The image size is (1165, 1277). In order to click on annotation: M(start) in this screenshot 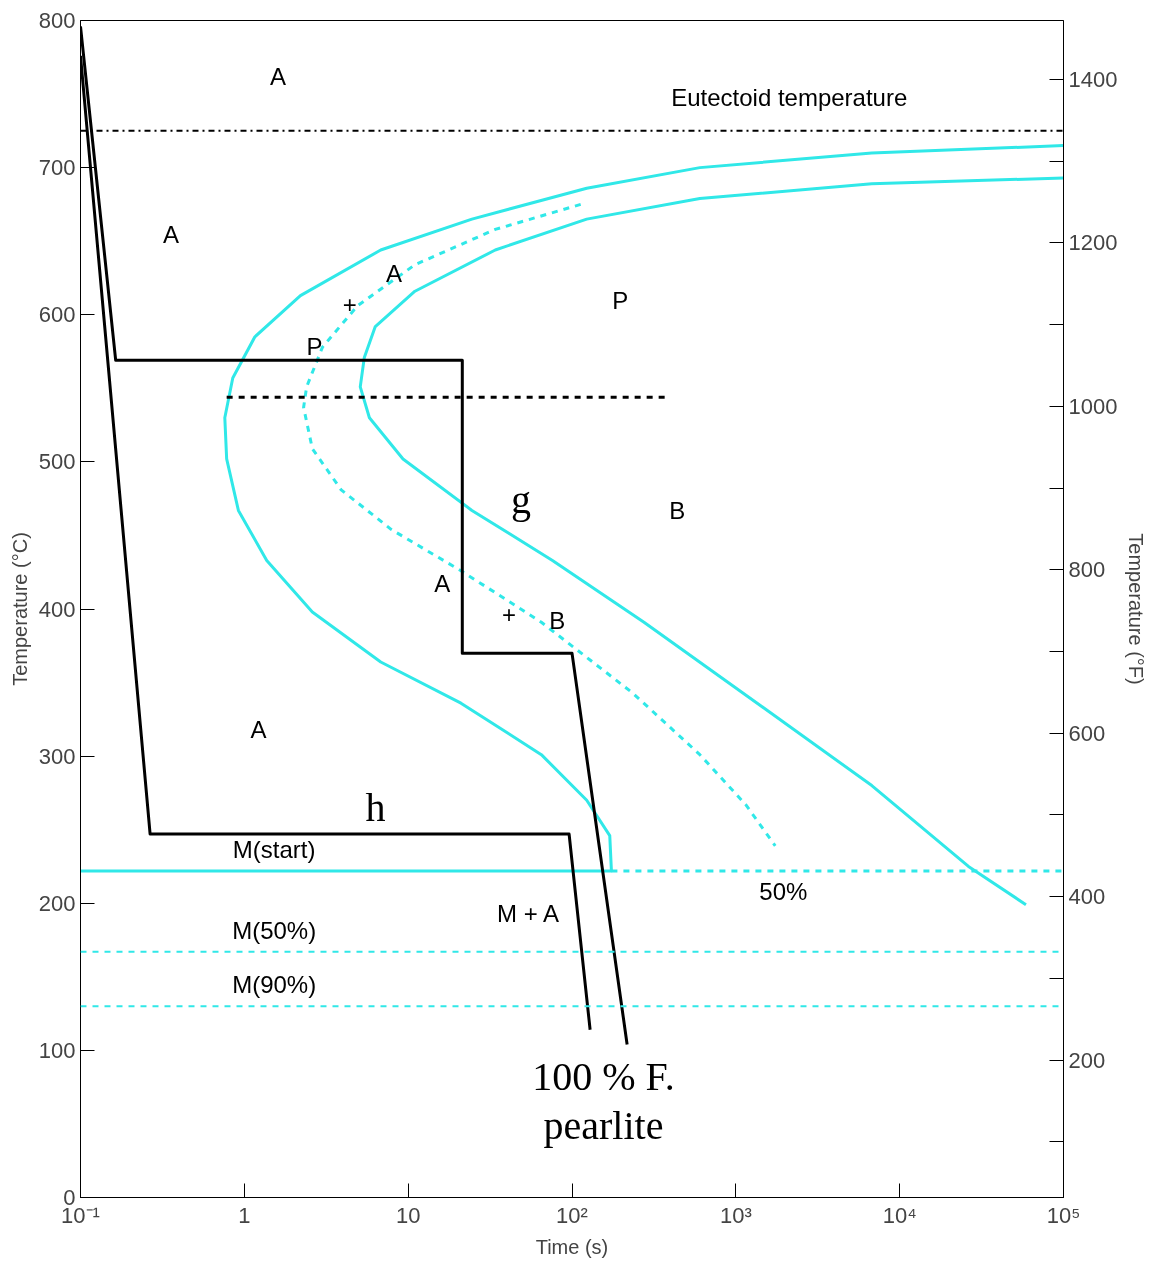, I will do `click(274, 849)`.